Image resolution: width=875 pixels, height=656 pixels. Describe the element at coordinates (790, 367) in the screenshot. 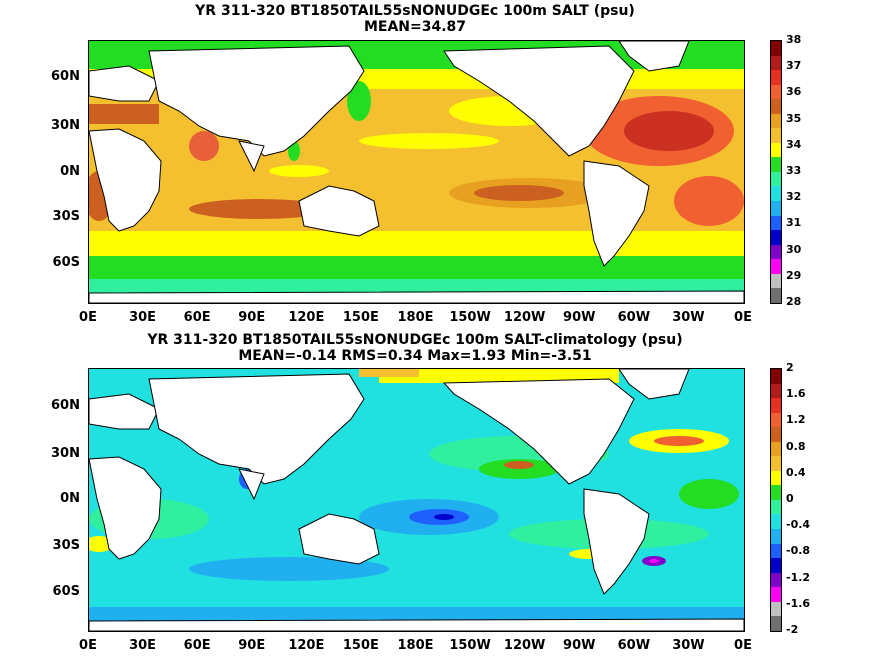

I see `panel2-colorbar-label: 2` at that location.